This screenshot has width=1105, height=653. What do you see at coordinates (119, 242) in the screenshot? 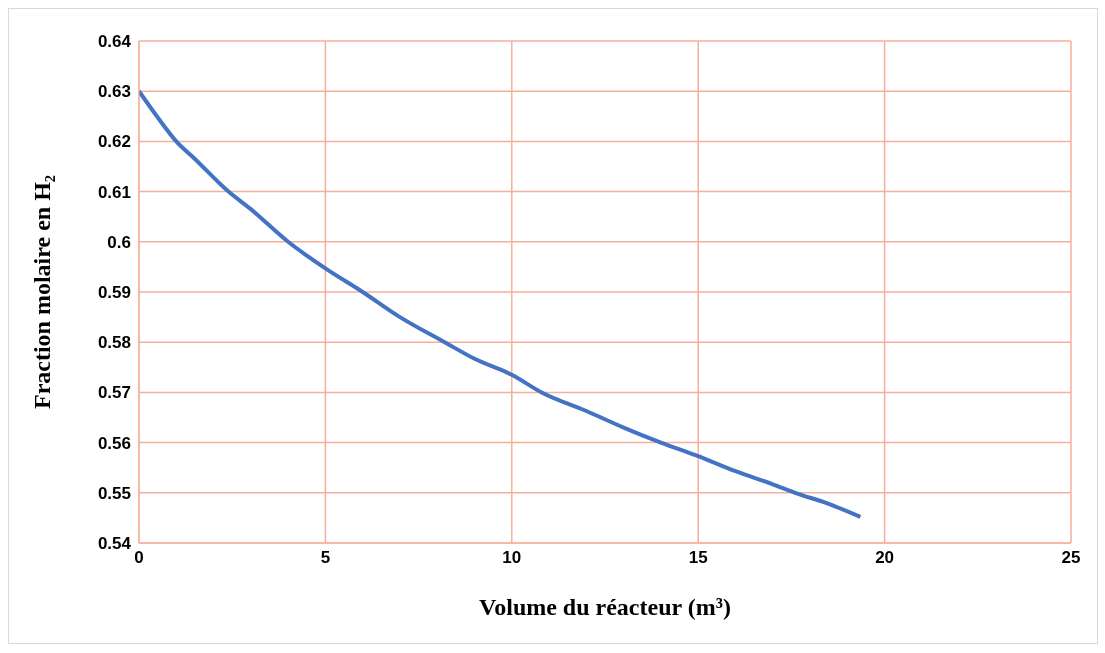
I see `y-tick-label: 0.6` at bounding box center [119, 242].